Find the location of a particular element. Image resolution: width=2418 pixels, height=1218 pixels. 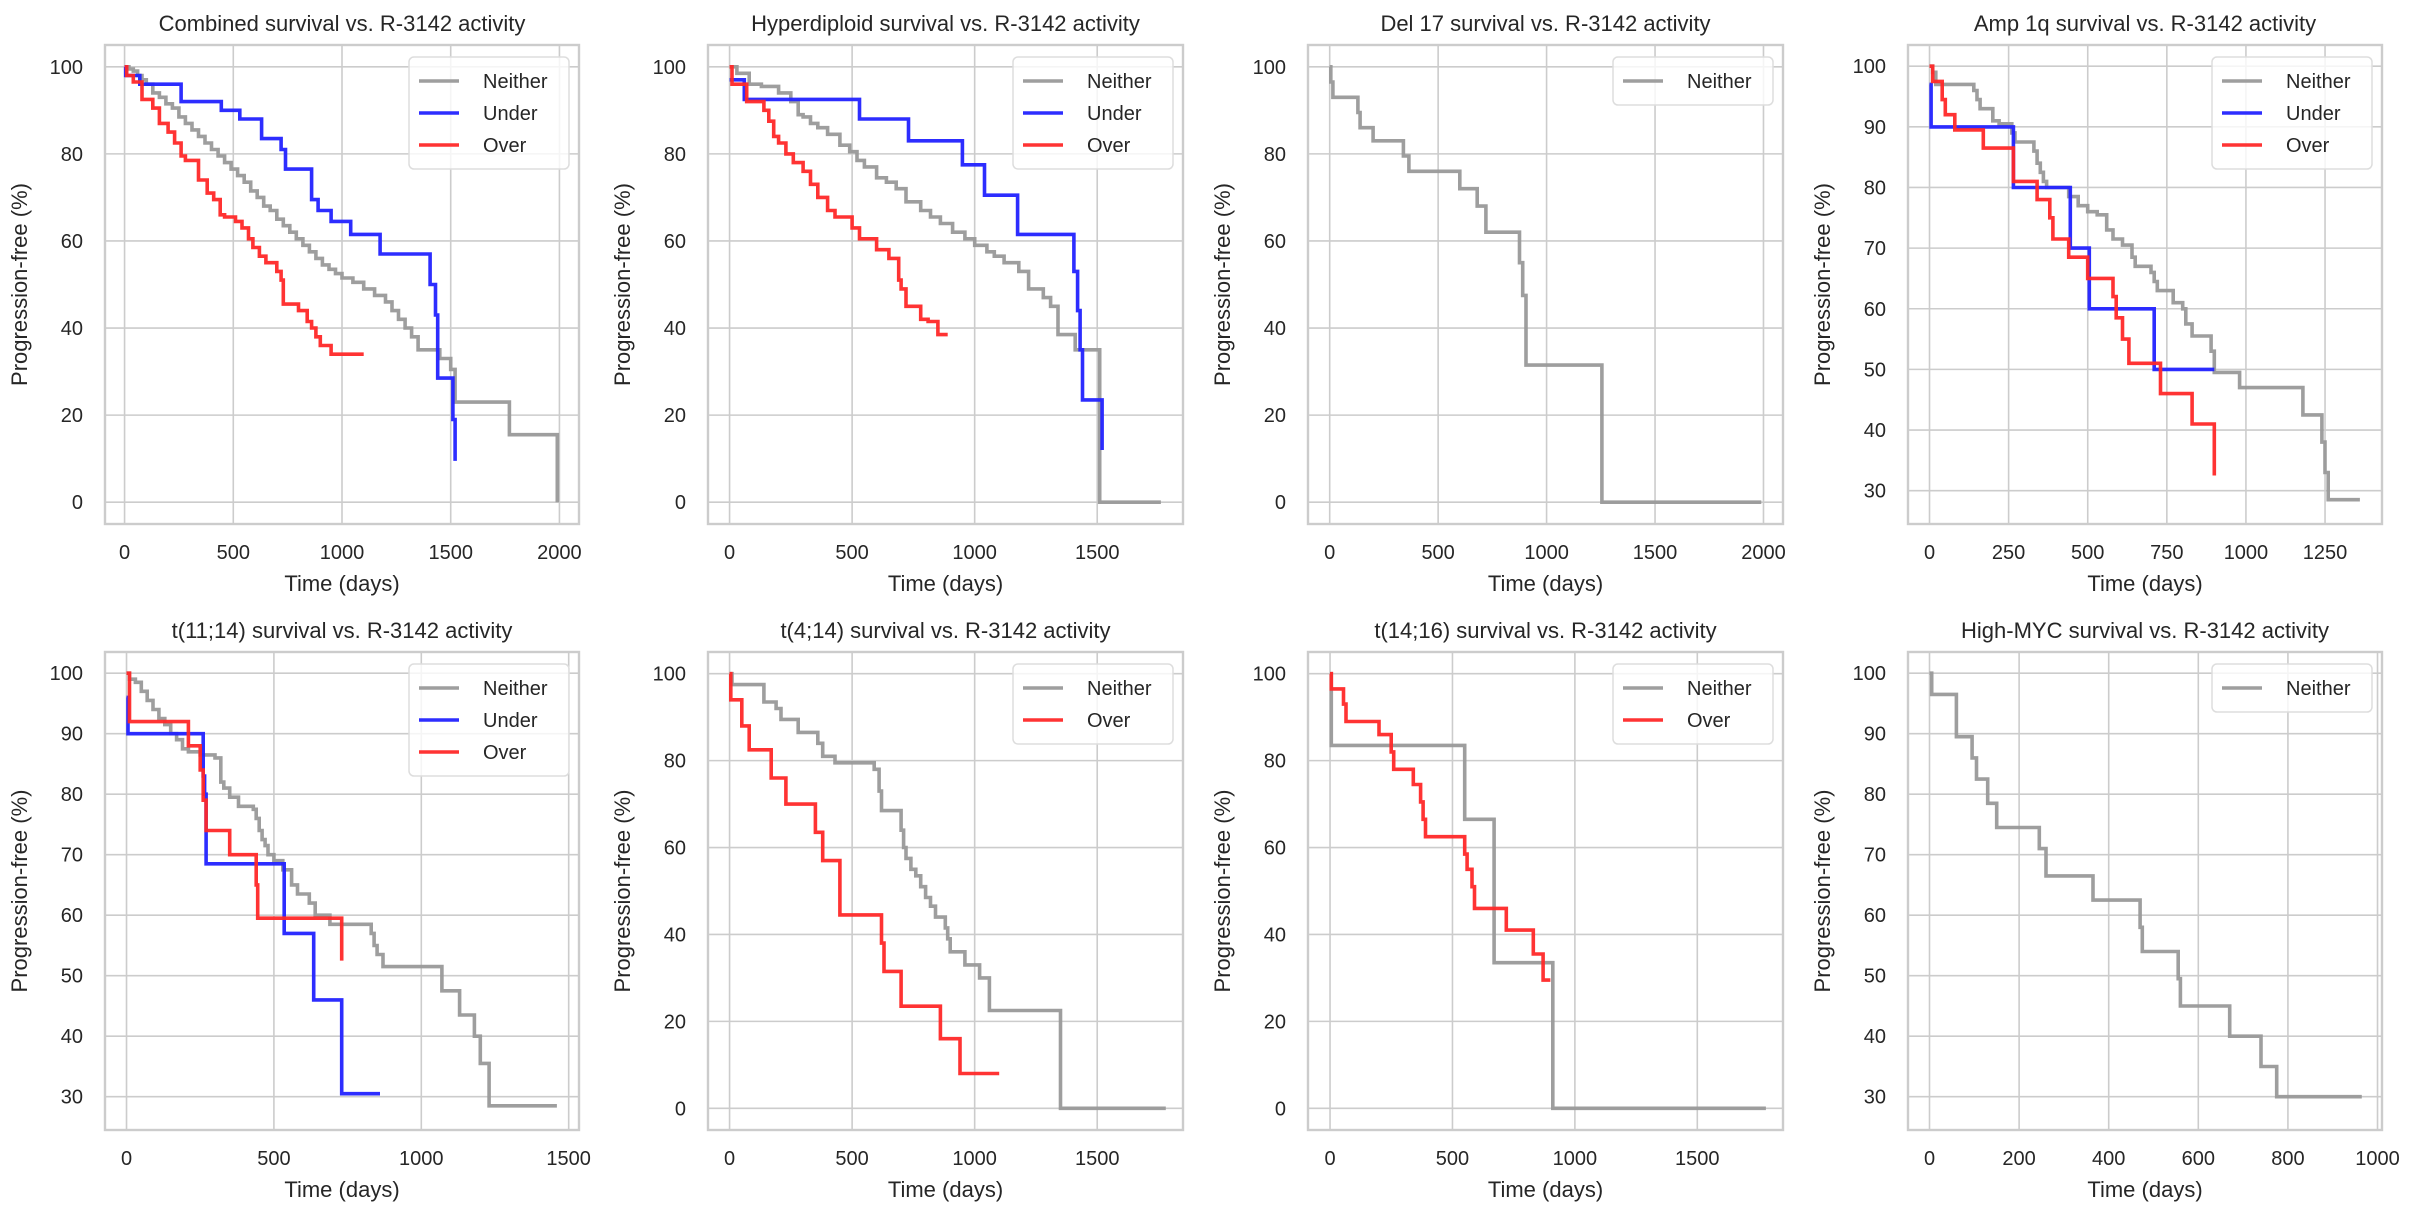

series-line-neither-hyperdiploid is located at coordinates (945, 284).